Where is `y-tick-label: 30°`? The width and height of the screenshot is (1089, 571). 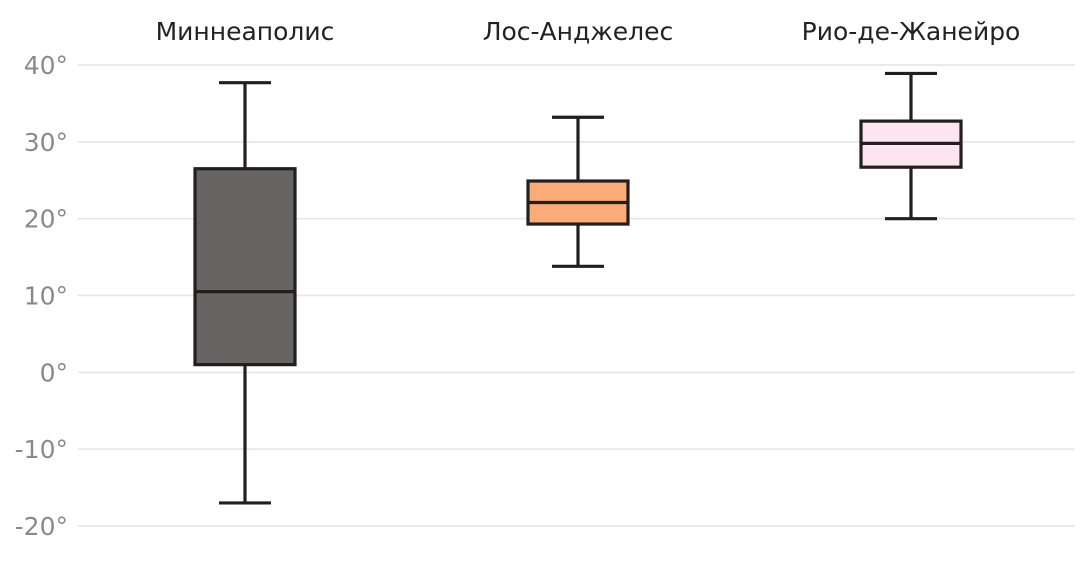 y-tick-label: 30° is located at coordinates (46, 142).